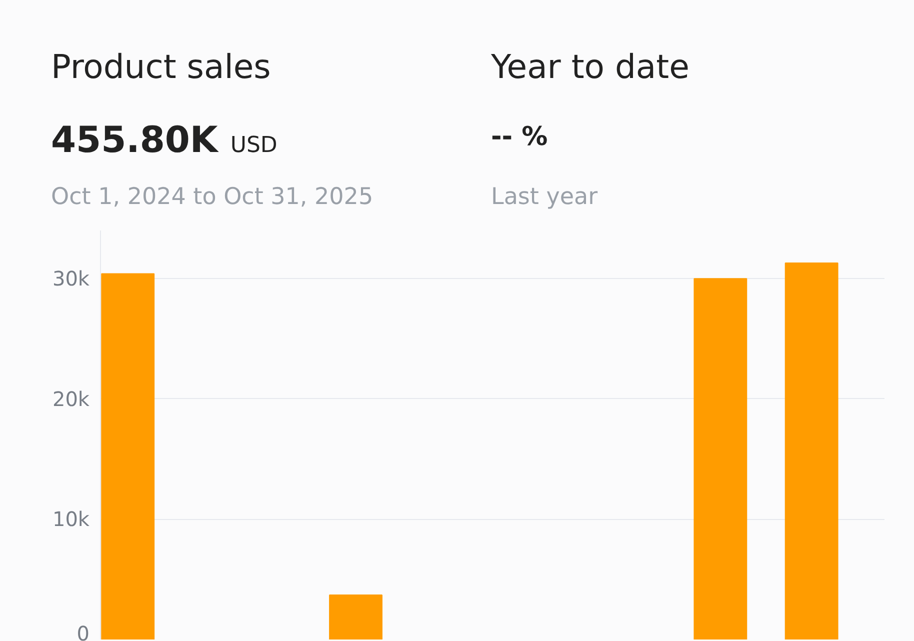  What do you see at coordinates (71, 278) in the screenshot?
I see `y-tick-label: 30k` at bounding box center [71, 278].